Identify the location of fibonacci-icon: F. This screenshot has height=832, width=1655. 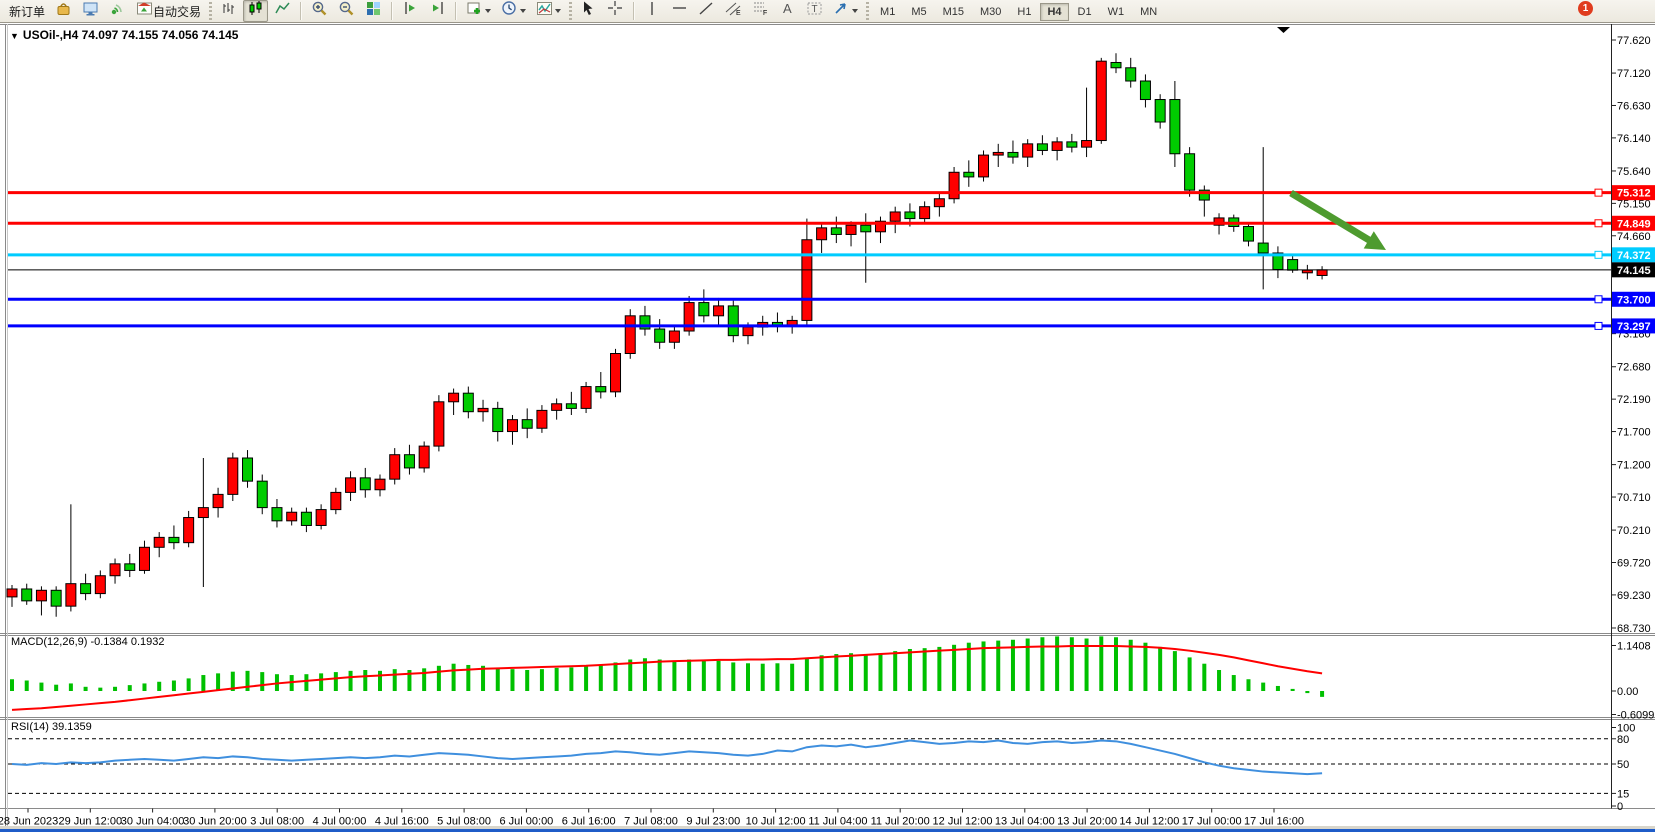
(760, 11).